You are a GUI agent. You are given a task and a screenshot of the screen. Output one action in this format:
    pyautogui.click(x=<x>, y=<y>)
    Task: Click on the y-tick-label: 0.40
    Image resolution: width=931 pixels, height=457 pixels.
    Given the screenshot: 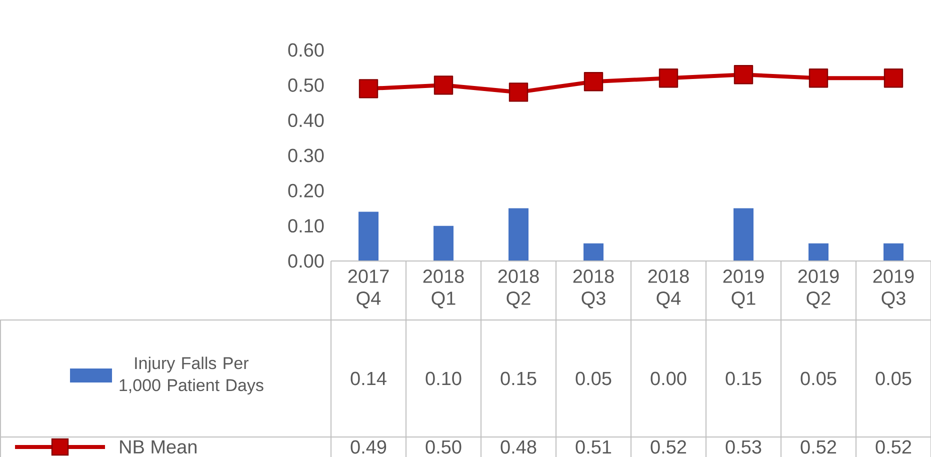 What is the action you would take?
    pyautogui.click(x=306, y=121)
    